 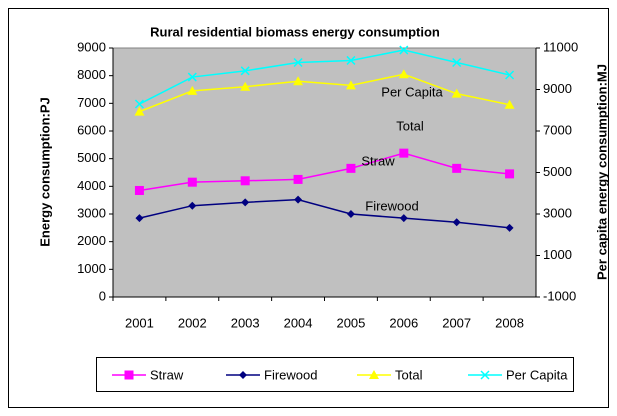 I want to click on x-tick-label: 2008, so click(x=509, y=322).